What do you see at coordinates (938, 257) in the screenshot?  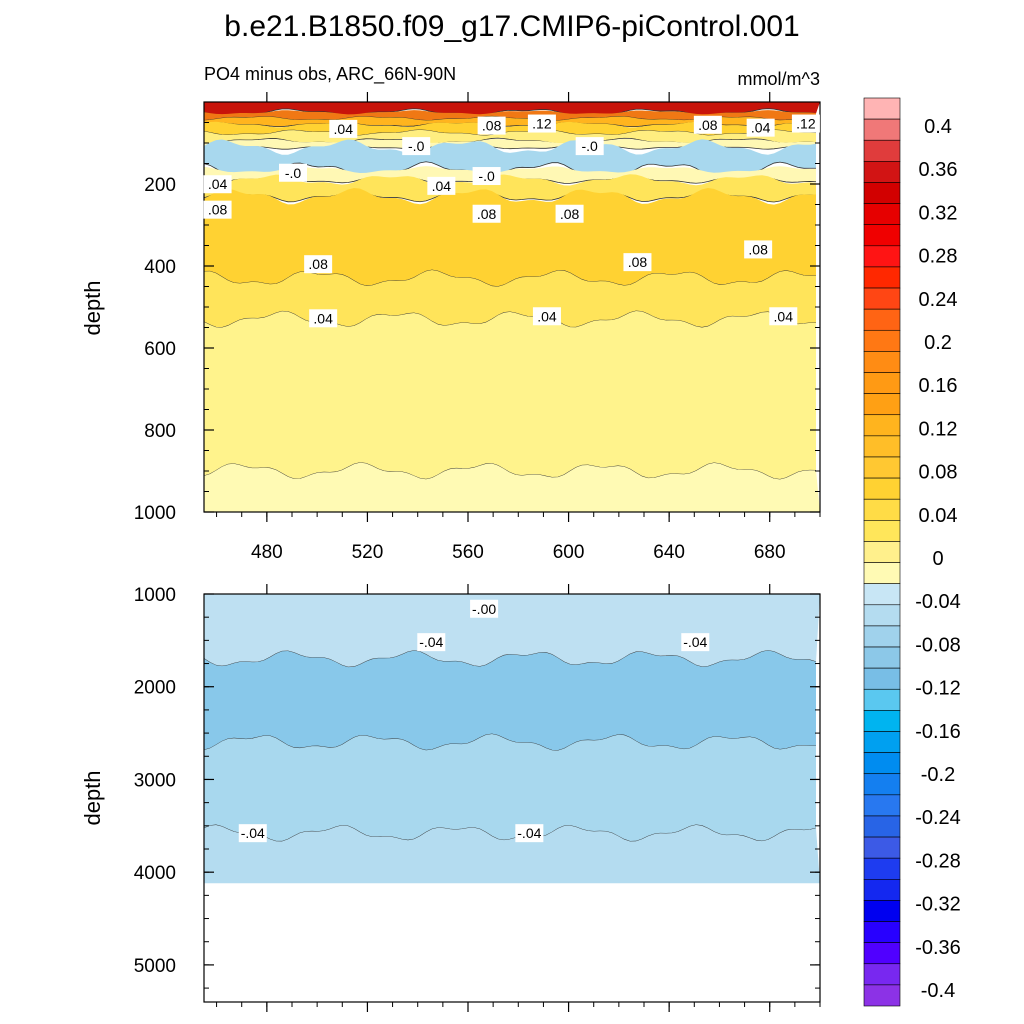 I see `colorbar-label: 0.28` at bounding box center [938, 257].